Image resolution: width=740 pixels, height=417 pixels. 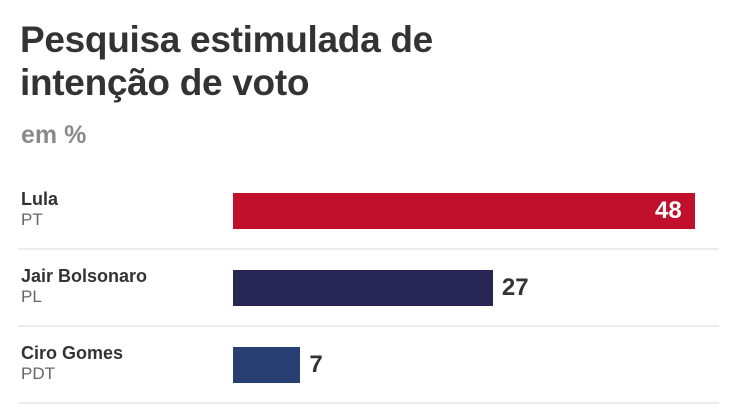 What do you see at coordinates (316, 364) in the screenshot?
I see `data-label: 7` at bounding box center [316, 364].